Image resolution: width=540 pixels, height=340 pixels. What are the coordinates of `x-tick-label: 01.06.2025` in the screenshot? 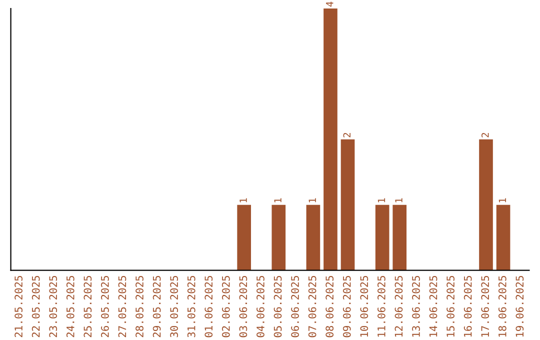 It's located at (208, 307).